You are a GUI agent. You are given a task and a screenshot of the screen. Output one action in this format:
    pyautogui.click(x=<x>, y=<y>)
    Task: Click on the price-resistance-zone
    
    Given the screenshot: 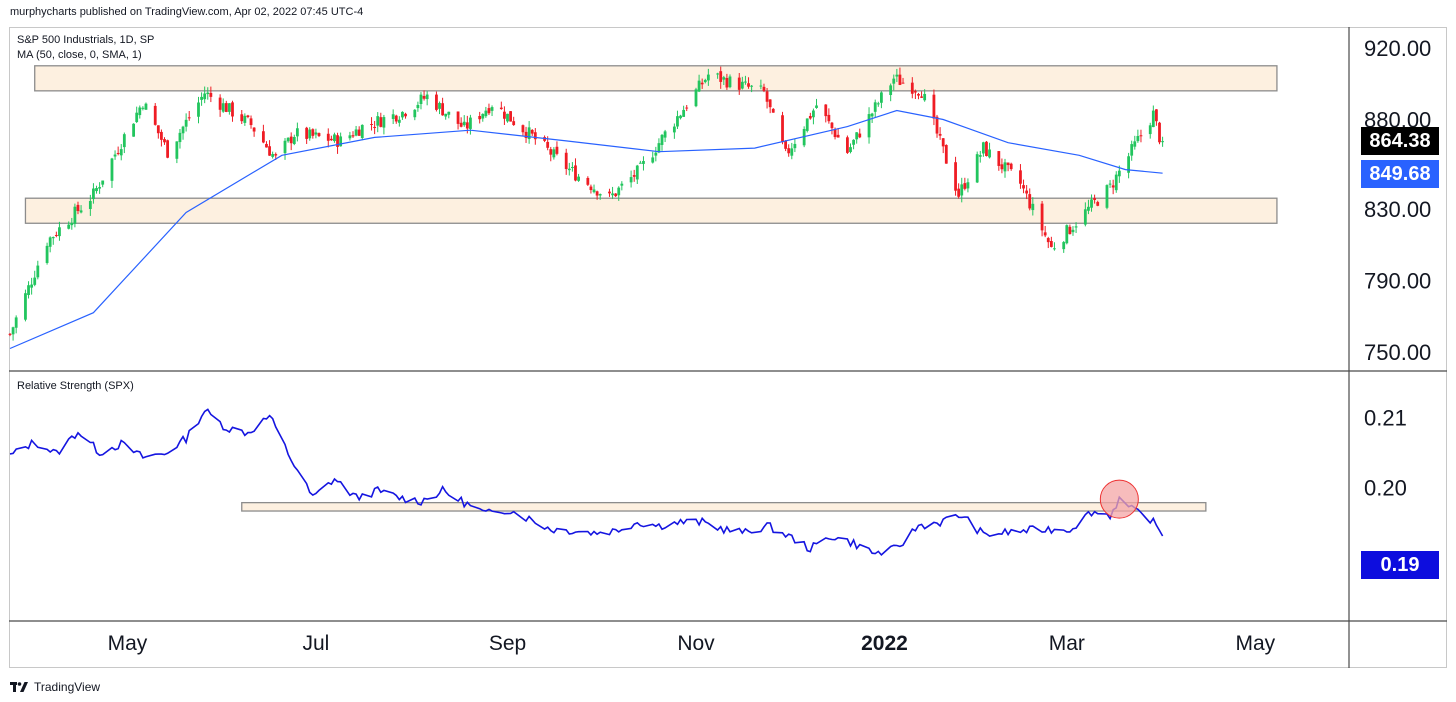 What is the action you would take?
    pyautogui.click(x=656, y=78)
    